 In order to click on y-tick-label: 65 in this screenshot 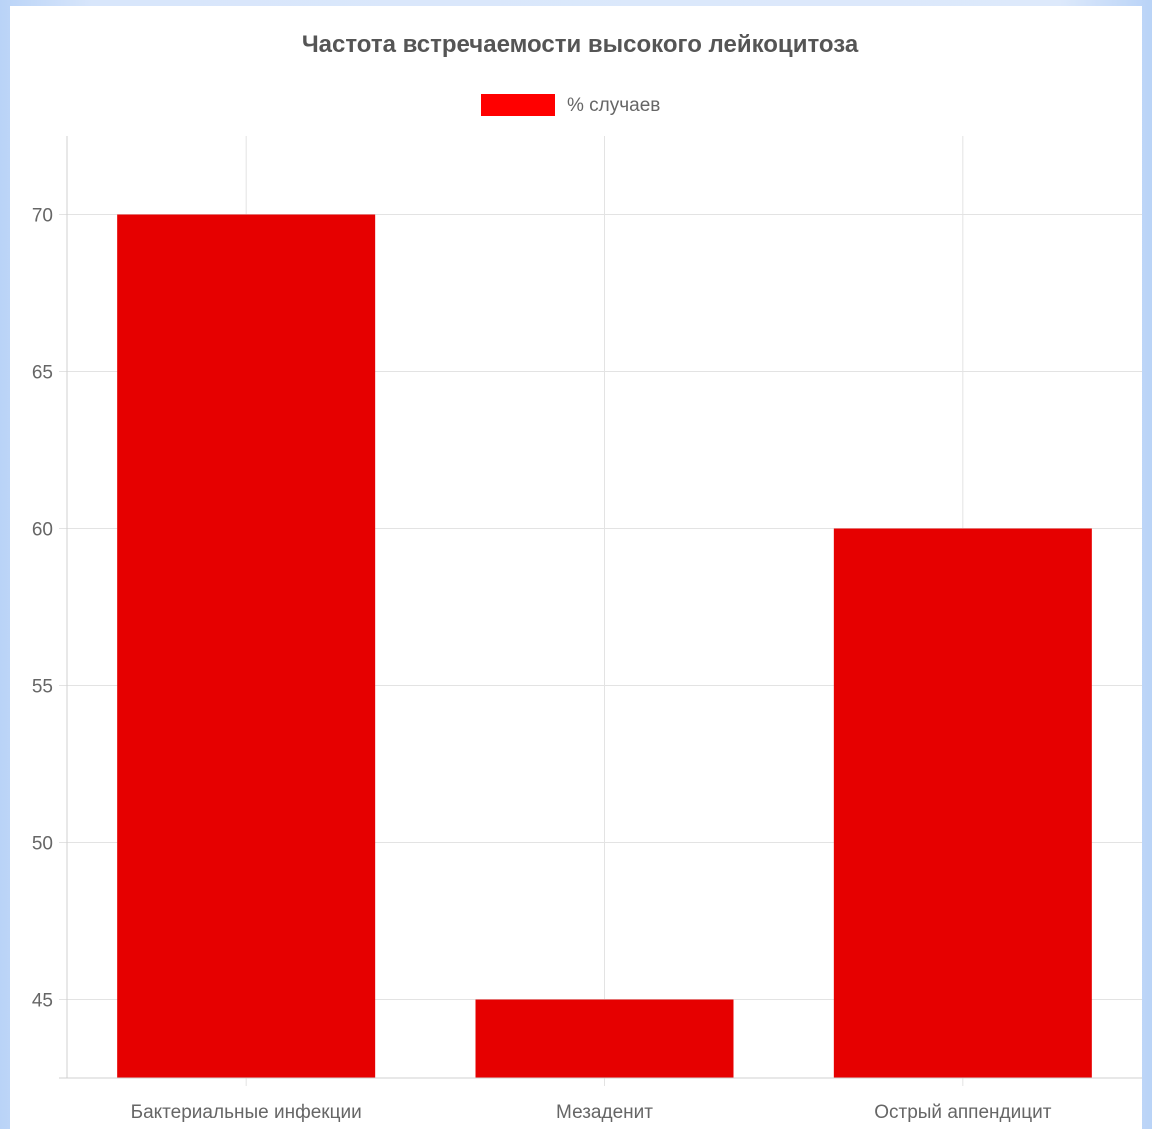, I will do `click(42, 373)`.